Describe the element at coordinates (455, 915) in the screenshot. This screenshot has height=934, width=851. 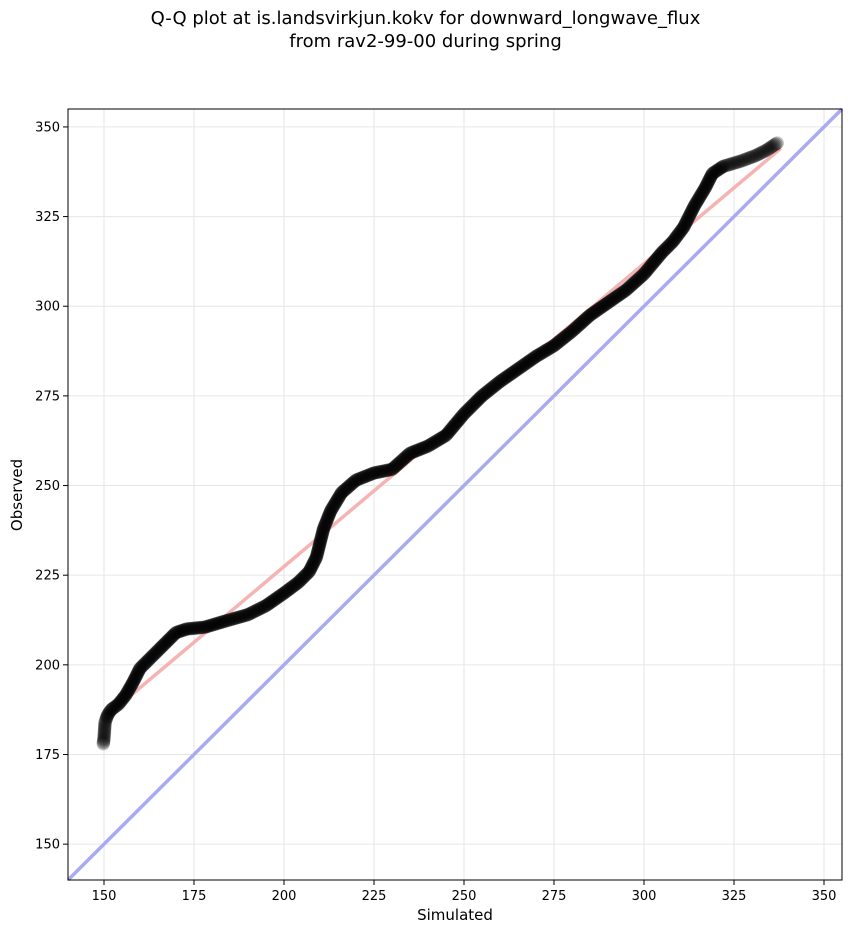
I see `x-axis-label: Simulated` at that location.